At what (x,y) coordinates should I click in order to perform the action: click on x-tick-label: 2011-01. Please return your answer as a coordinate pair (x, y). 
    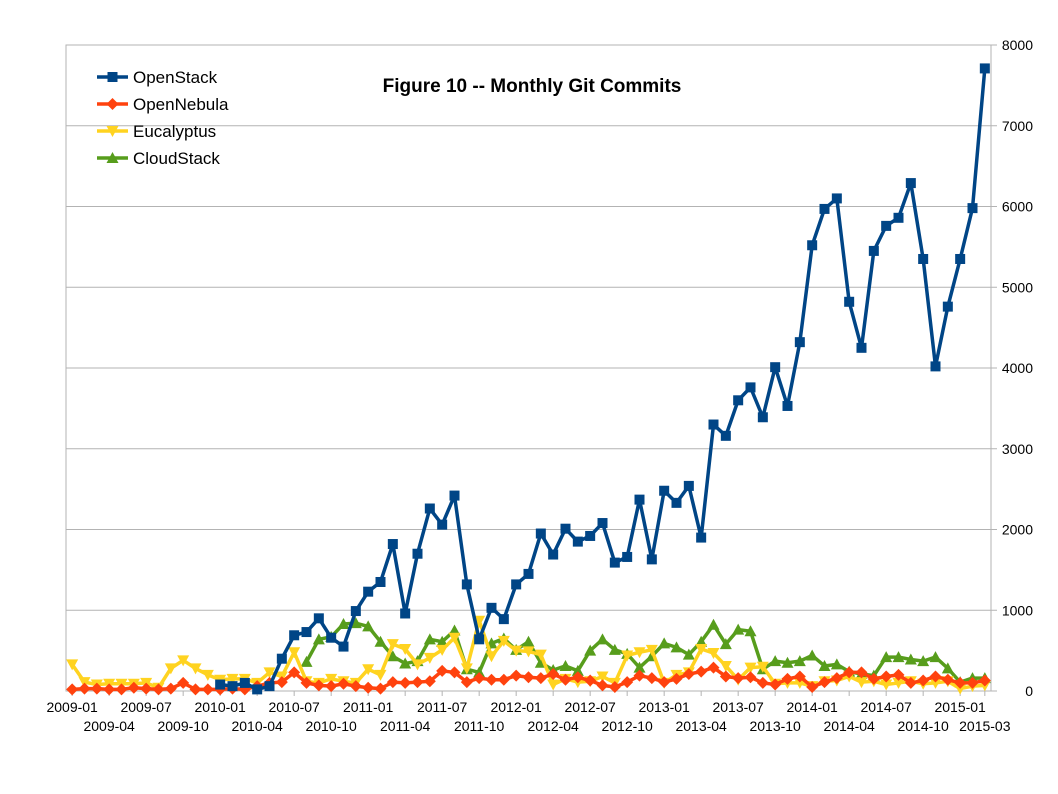
    Looking at the image, I should click on (368, 707).